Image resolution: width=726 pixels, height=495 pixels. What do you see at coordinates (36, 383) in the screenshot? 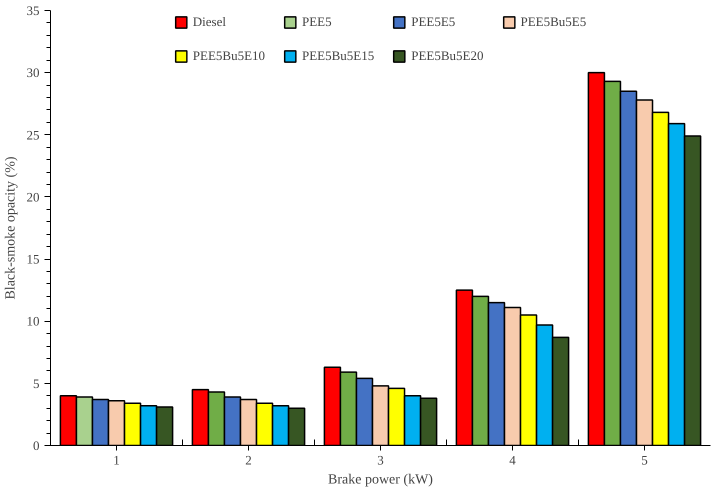
I see `y-tick-label: 5` at bounding box center [36, 383].